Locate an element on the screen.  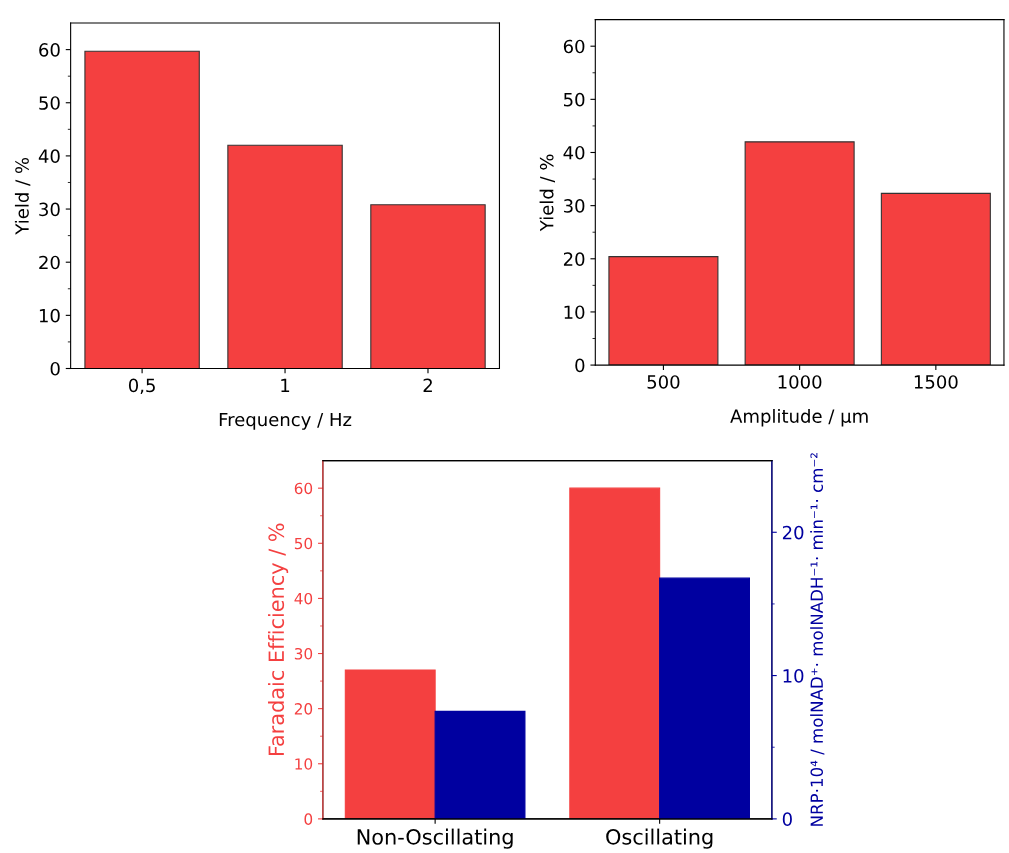
x-tick-label: 0,5 is located at coordinates (141, 386).